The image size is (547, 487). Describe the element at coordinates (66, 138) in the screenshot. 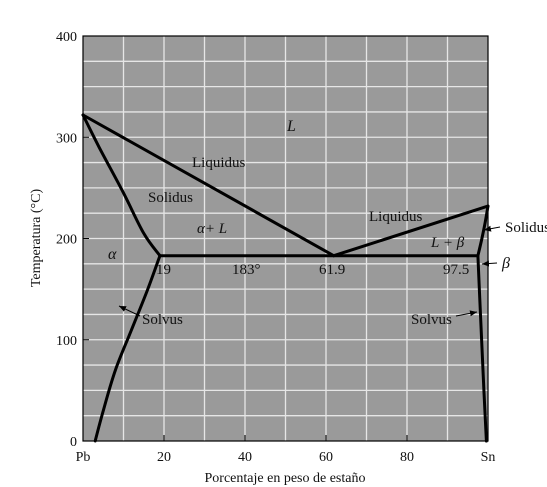

I see `y-tick-label: 300` at that location.